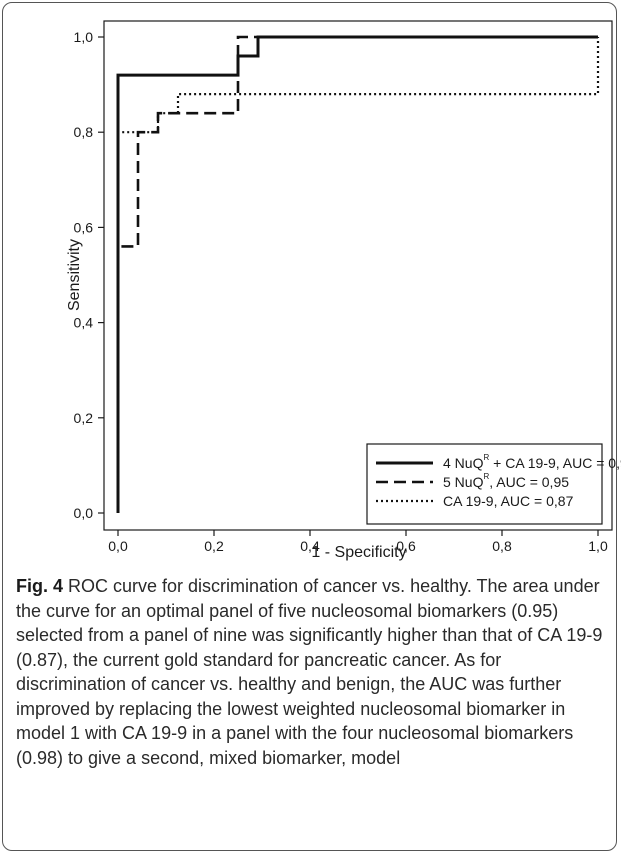  I want to click on x-tick-label: 0,2, so click(214, 546).